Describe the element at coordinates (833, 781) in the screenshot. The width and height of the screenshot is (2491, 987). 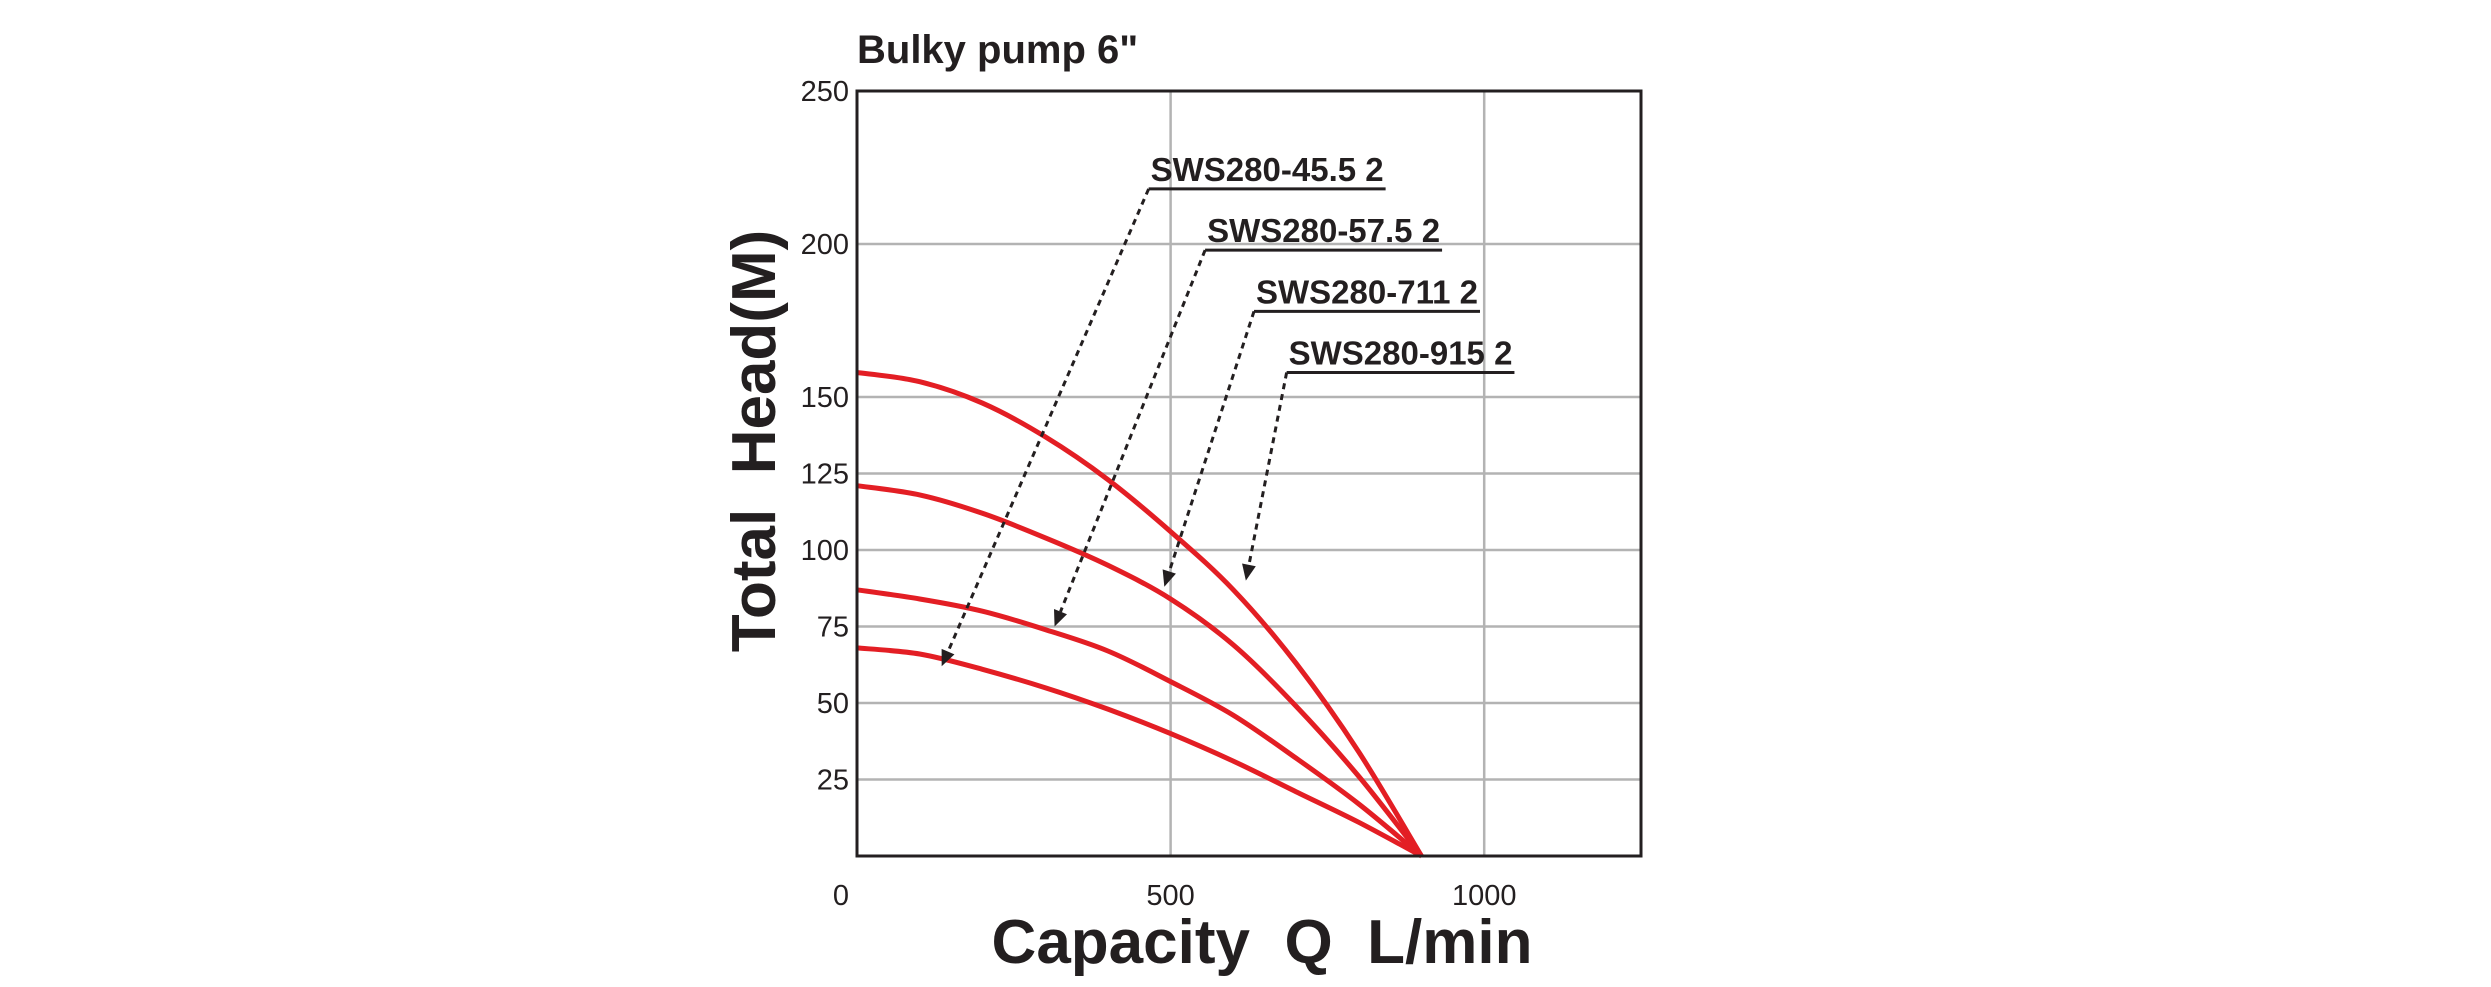
I see `y-tick-label: 25` at that location.